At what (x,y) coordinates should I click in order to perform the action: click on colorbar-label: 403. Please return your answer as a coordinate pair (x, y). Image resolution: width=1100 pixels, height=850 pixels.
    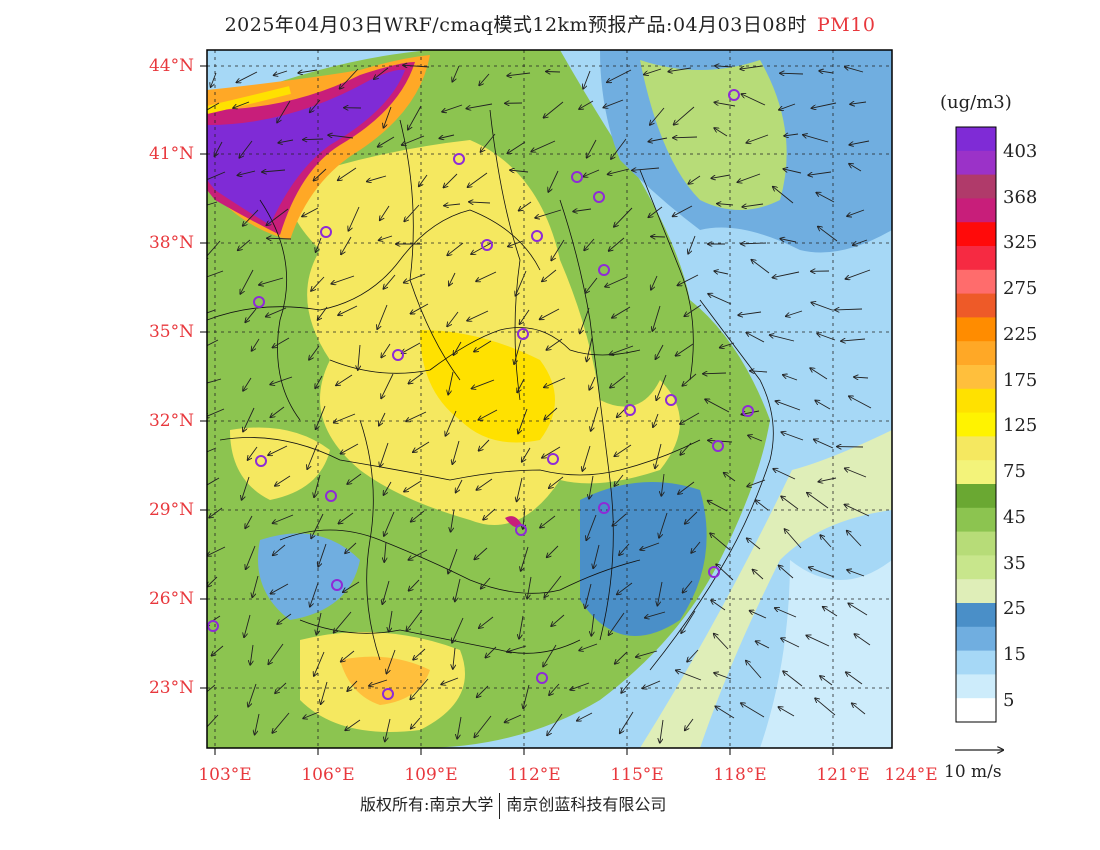
    Looking at the image, I should click on (1020, 151).